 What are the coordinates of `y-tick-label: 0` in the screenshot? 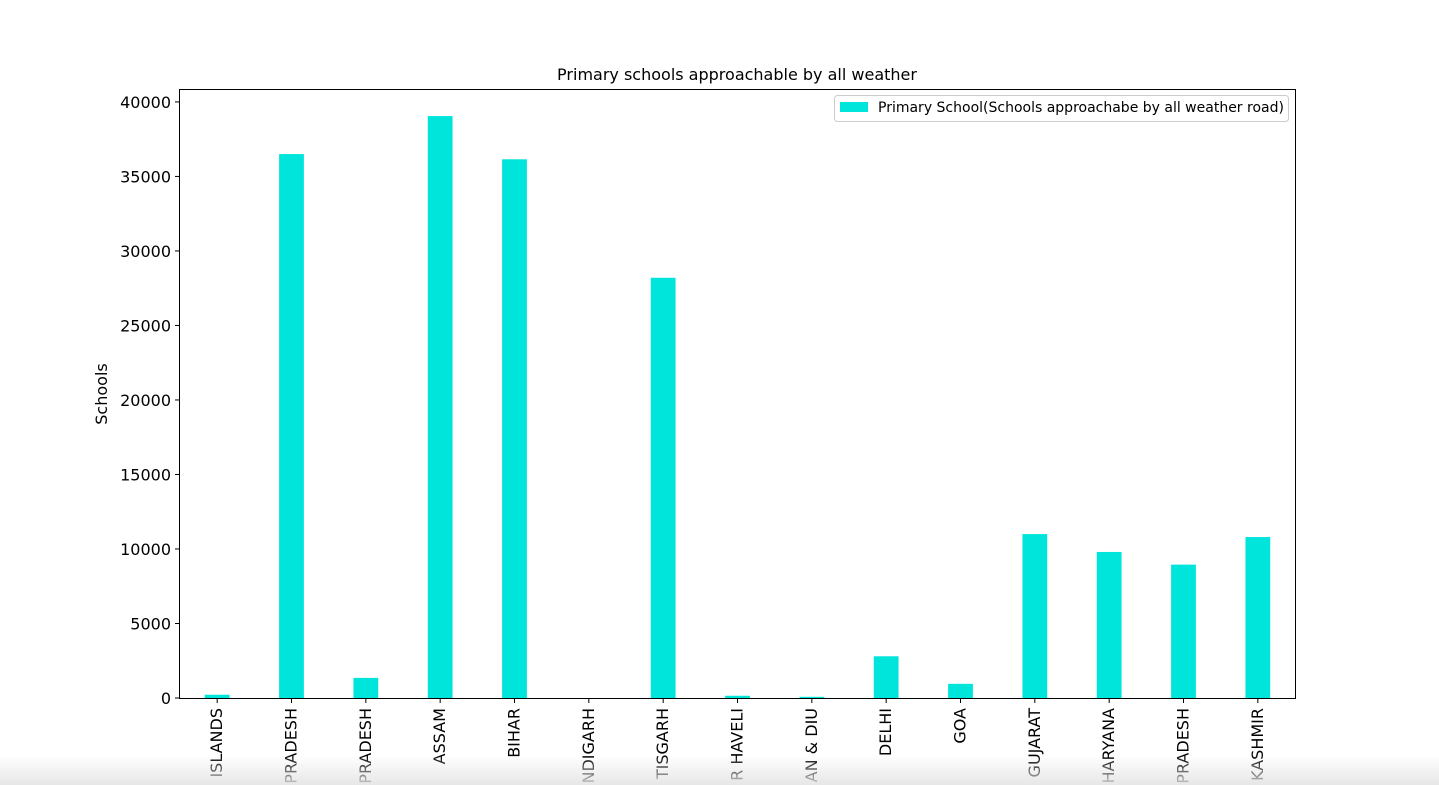 It's located at (166, 698).